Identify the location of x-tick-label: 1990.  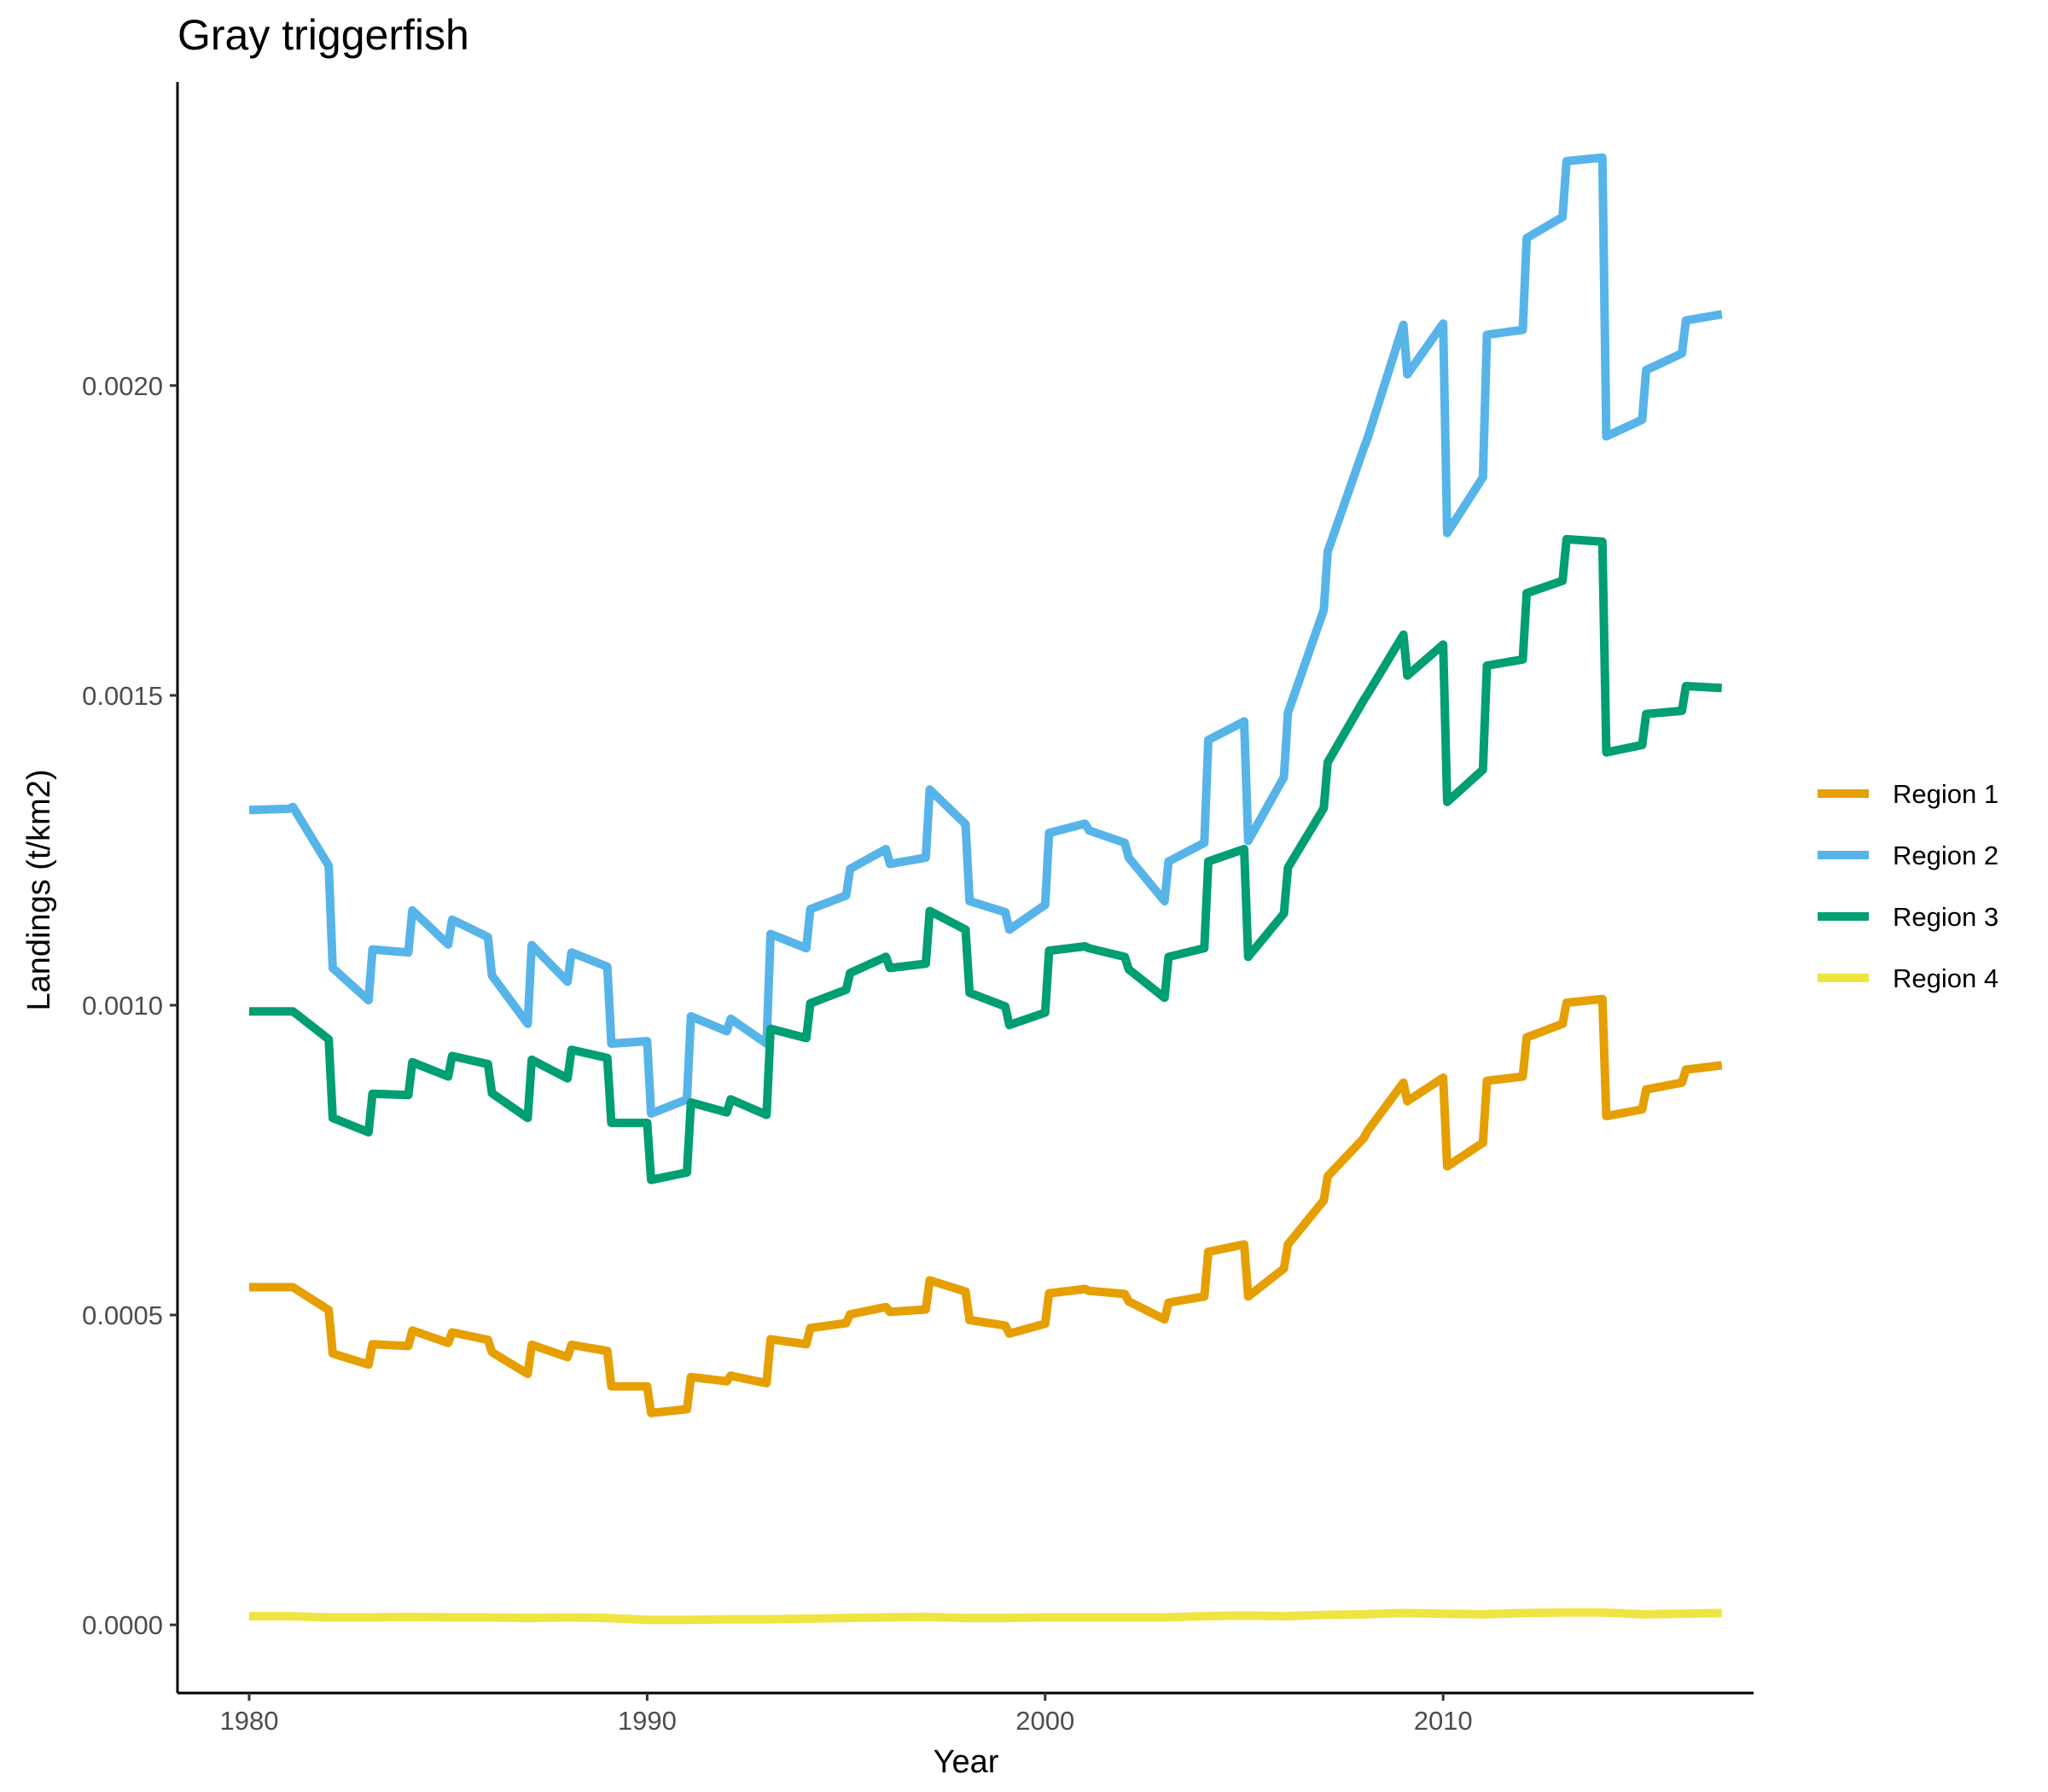
(647, 1721).